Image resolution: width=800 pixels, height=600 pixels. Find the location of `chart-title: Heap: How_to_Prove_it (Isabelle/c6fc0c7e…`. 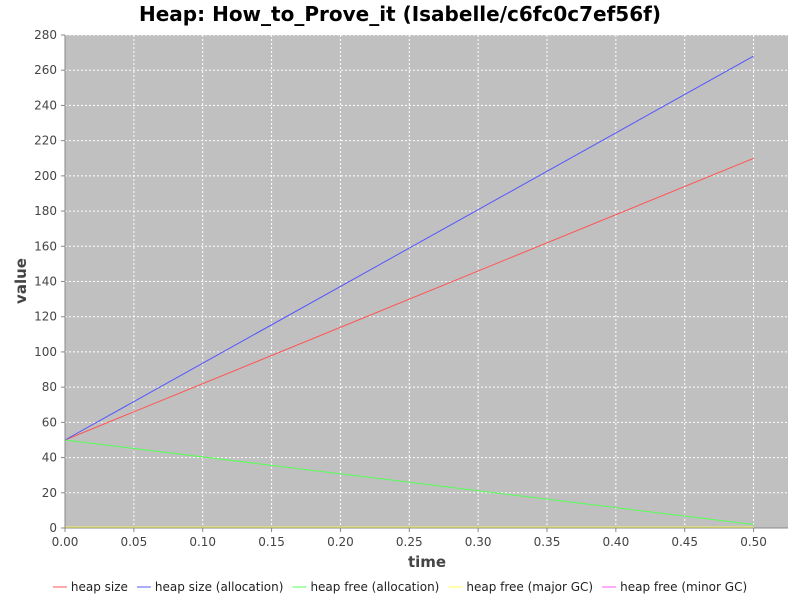

chart-title: Heap: How_to_Prove_it (Isabelle/c6fc0c7e… is located at coordinates (400, 14).